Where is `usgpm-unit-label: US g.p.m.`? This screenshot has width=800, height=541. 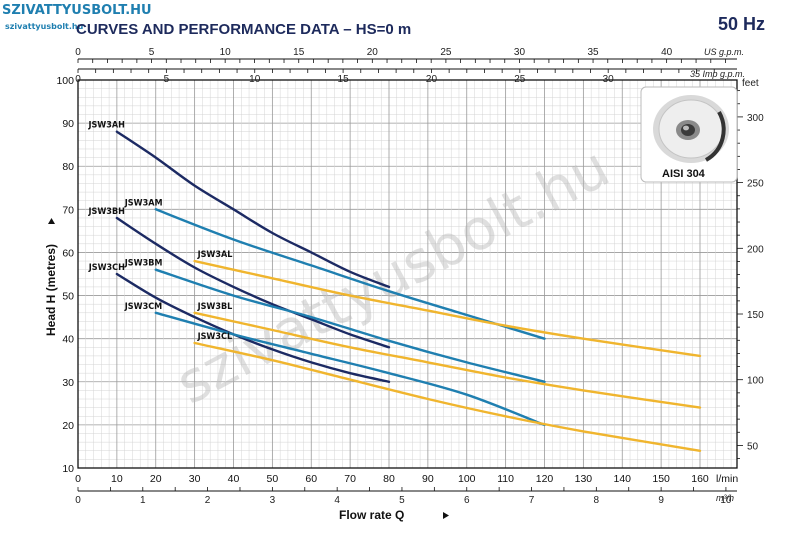 usgpm-unit-label: US g.p.m. is located at coordinates (724, 52).